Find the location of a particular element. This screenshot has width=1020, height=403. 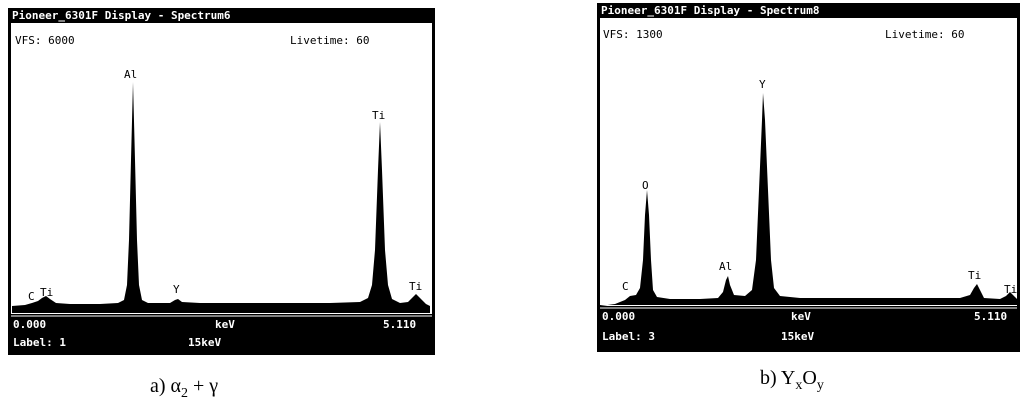

caption-part: O is located at coordinates (809, 378).